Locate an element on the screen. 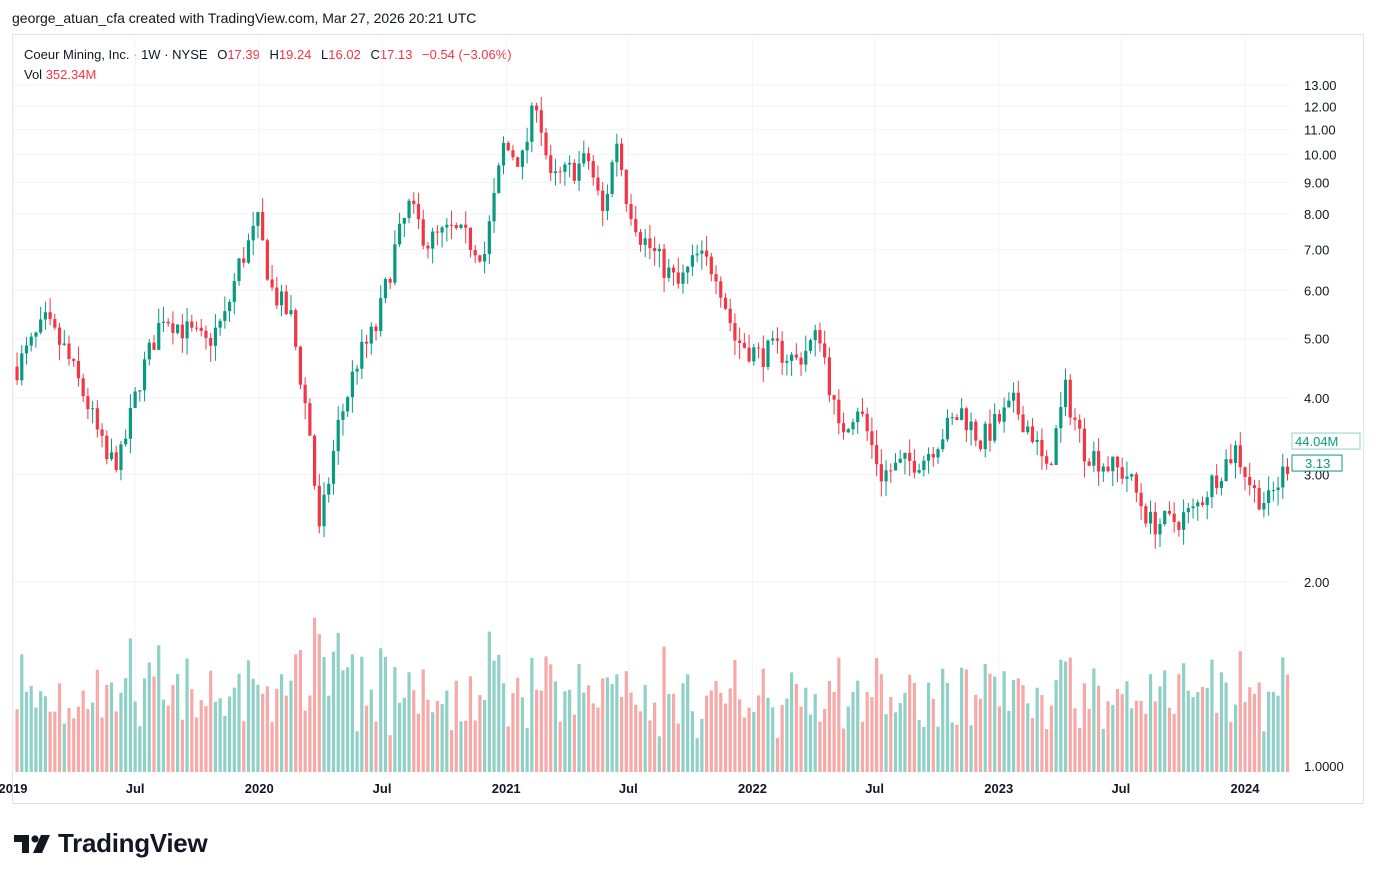  price-tick-label: 13.00 is located at coordinates (1320, 85).